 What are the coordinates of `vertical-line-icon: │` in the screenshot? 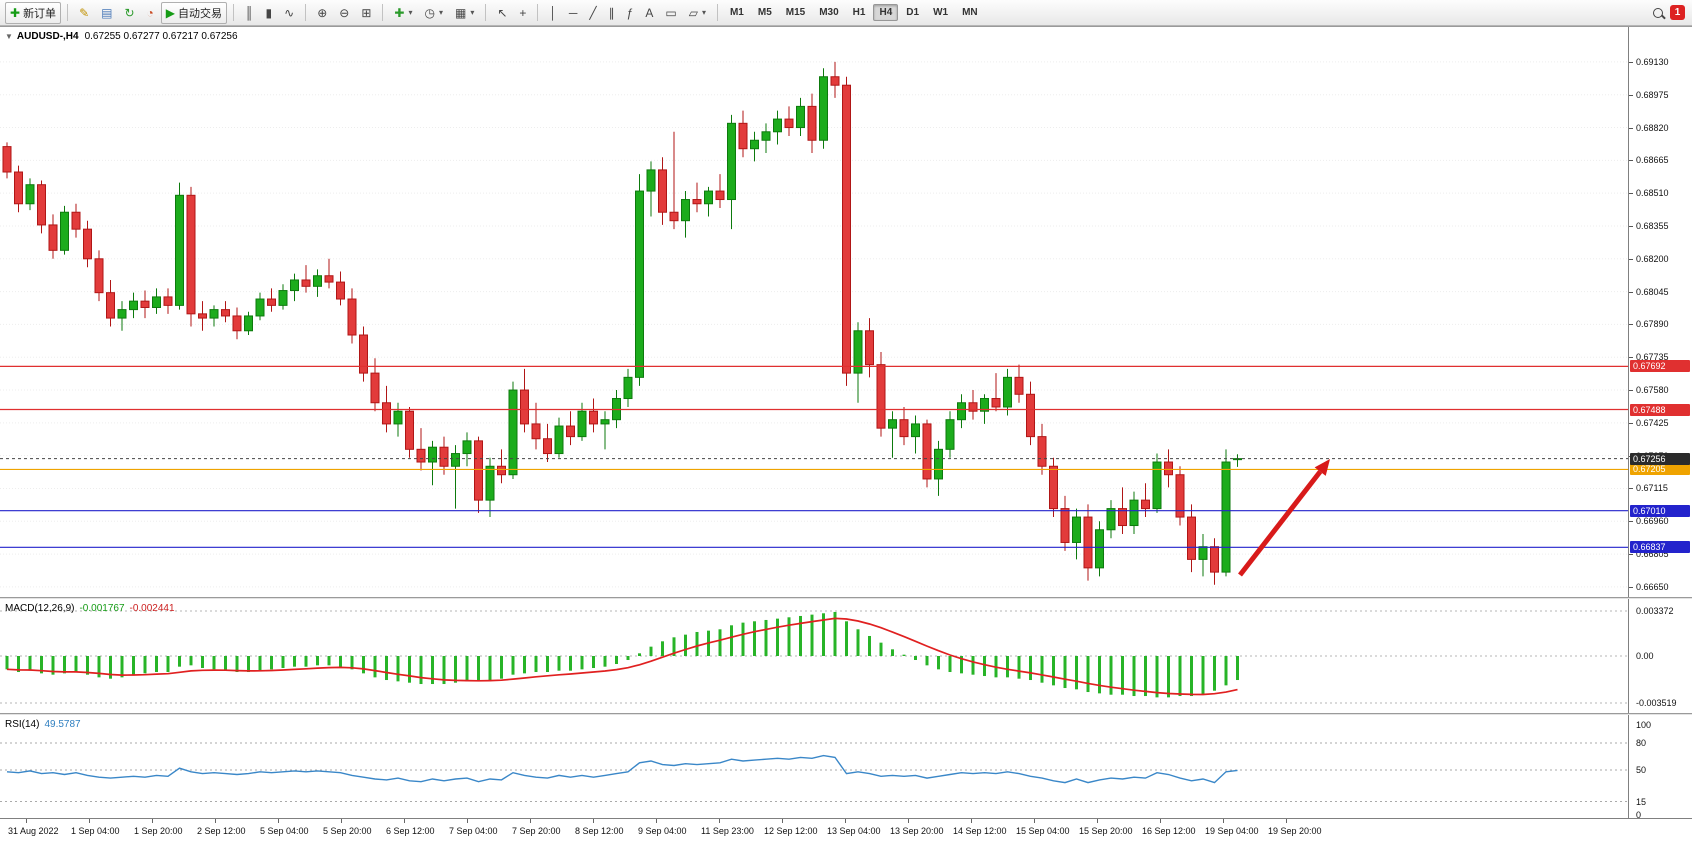 It's located at (553, 13).